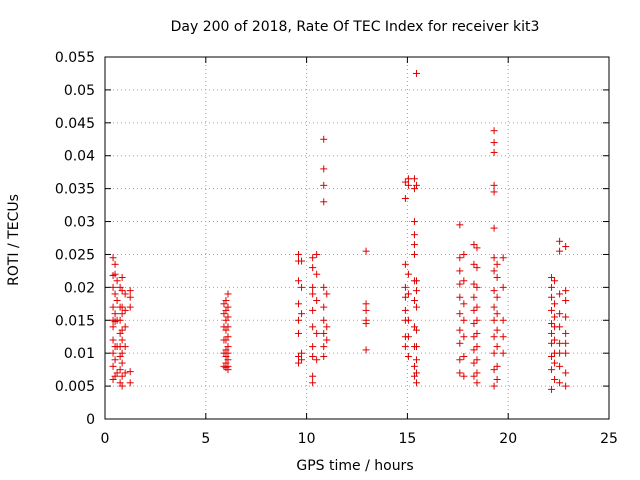  I want to click on x-tick-label: 15, so click(407, 439).